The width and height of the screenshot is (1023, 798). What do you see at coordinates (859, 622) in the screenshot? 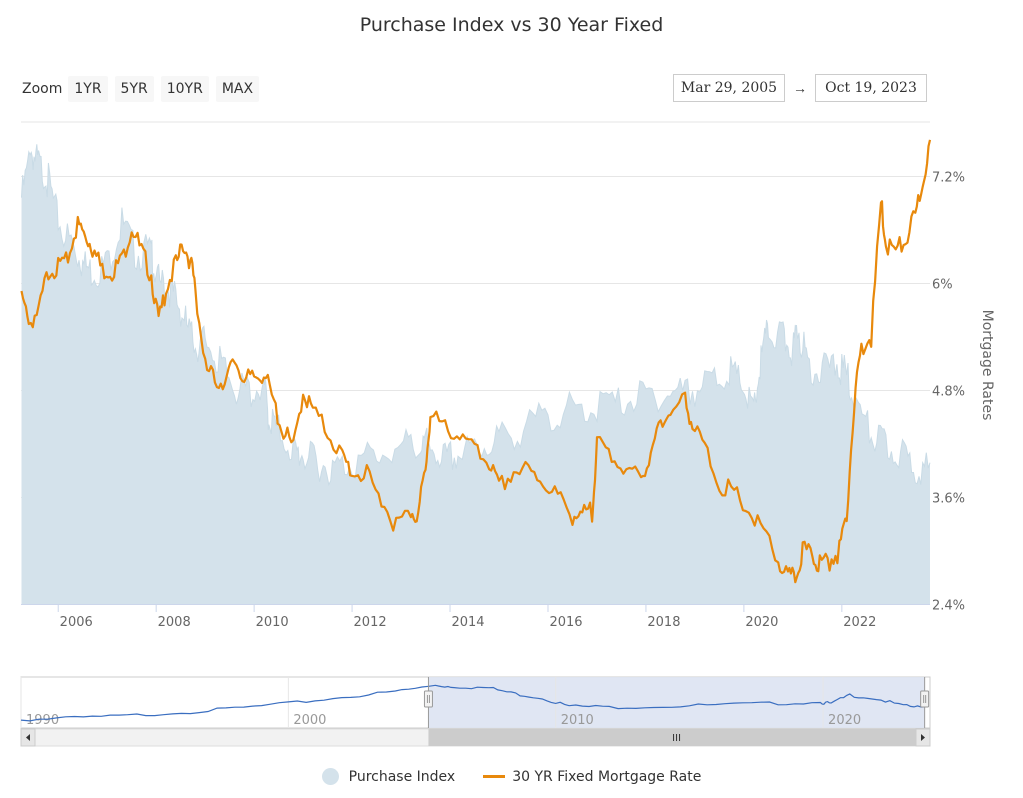
I see `x-tick-label: 2022` at bounding box center [859, 622].